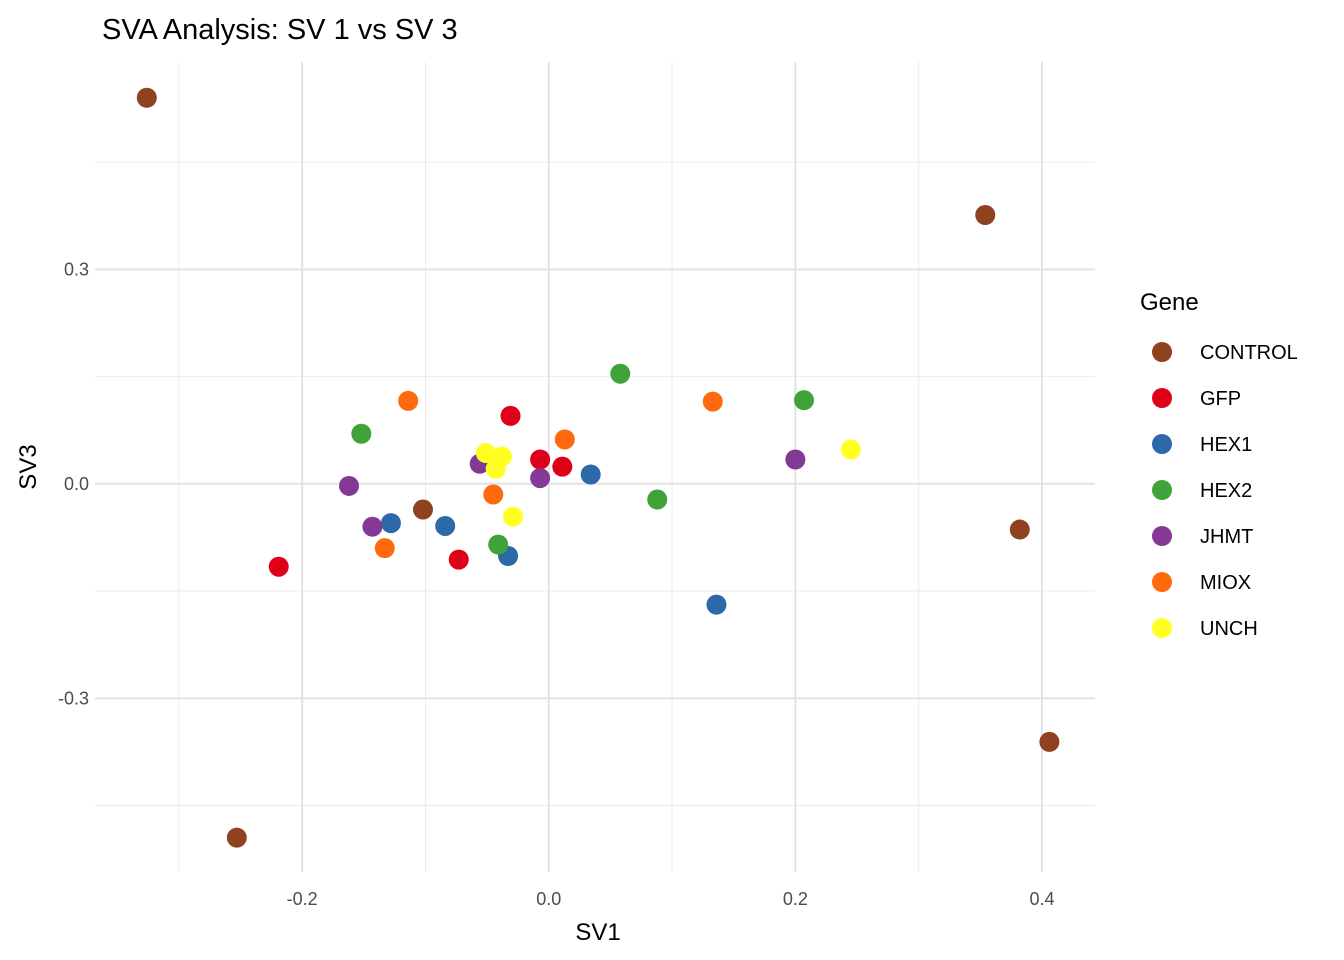 The image size is (1344, 960). Describe the element at coordinates (795, 899) in the screenshot. I see `x-tick-label: 0.2` at that location.